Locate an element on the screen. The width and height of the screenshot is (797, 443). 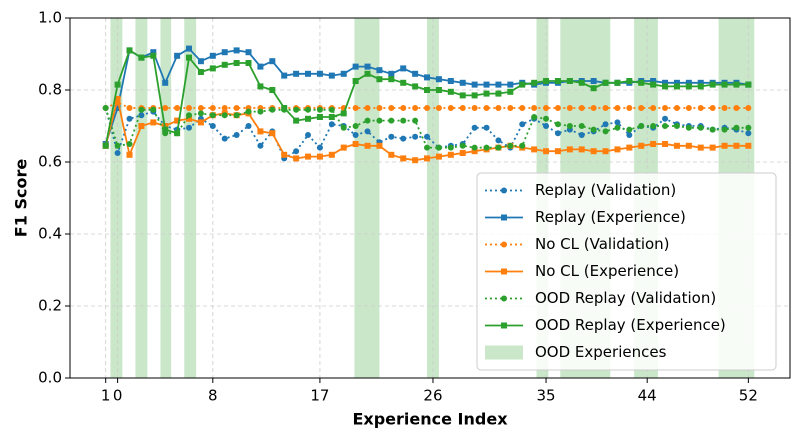
ood-span is located at coordinates (141, 198).